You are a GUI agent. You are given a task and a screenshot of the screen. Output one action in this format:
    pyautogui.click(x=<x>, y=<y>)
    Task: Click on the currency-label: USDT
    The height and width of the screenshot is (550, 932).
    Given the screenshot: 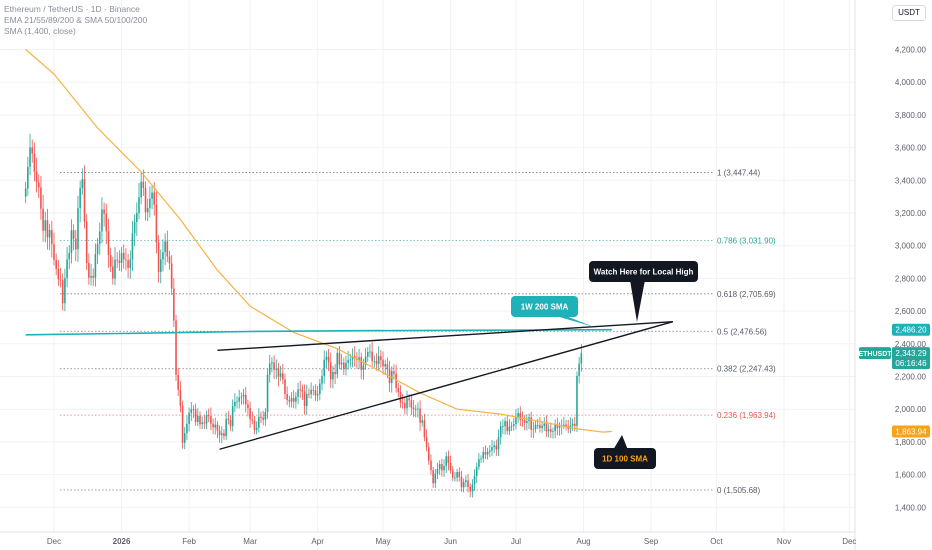 What is the action you would take?
    pyautogui.click(x=909, y=13)
    